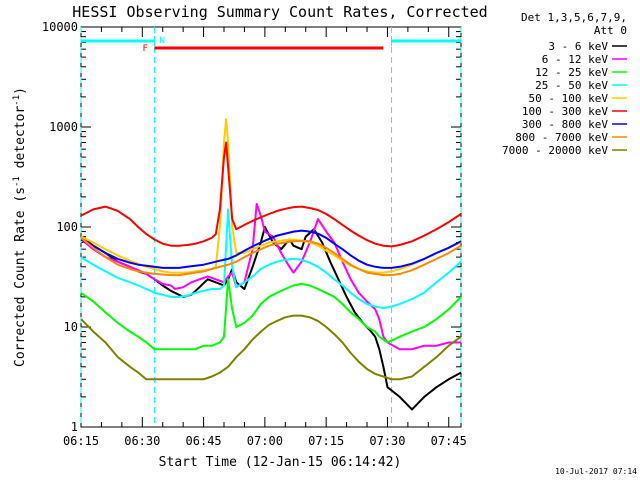 This screenshot has height=484, width=640. Describe the element at coordinates (20, 91) in the screenshot. I see `y-axis-label-close: )` at that location.